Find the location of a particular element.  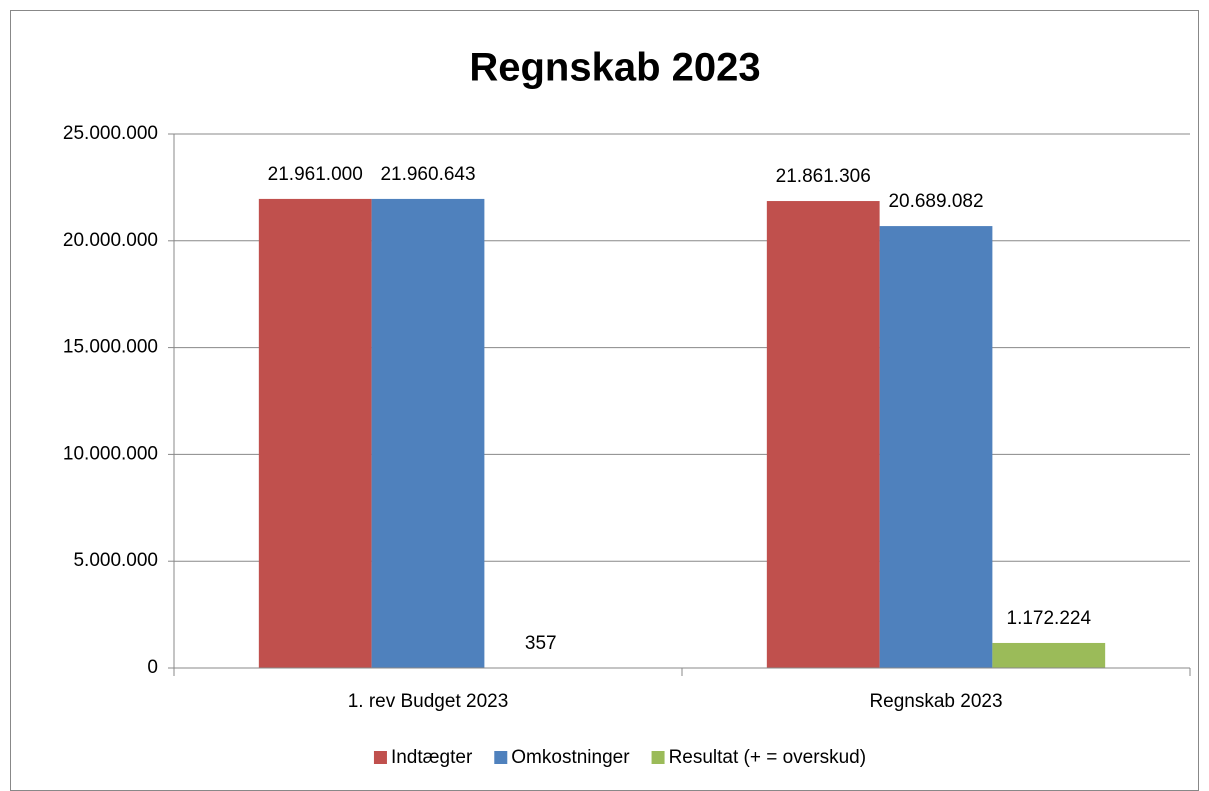

x-tick-label: 1. rev Budget 2023 is located at coordinates (428, 701).